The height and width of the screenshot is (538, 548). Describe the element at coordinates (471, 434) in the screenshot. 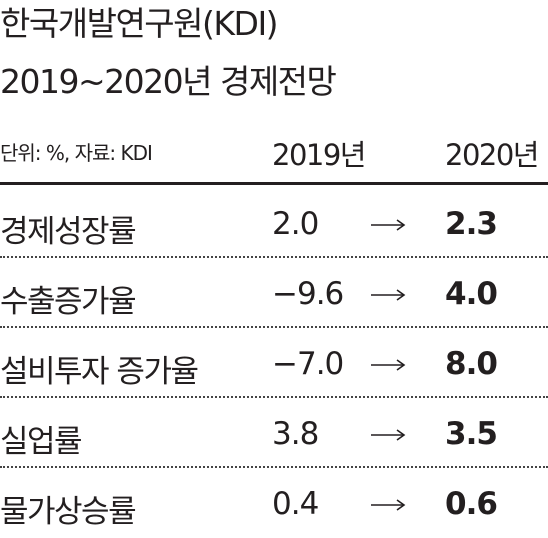

I see `value-2020: 3.5` at that location.